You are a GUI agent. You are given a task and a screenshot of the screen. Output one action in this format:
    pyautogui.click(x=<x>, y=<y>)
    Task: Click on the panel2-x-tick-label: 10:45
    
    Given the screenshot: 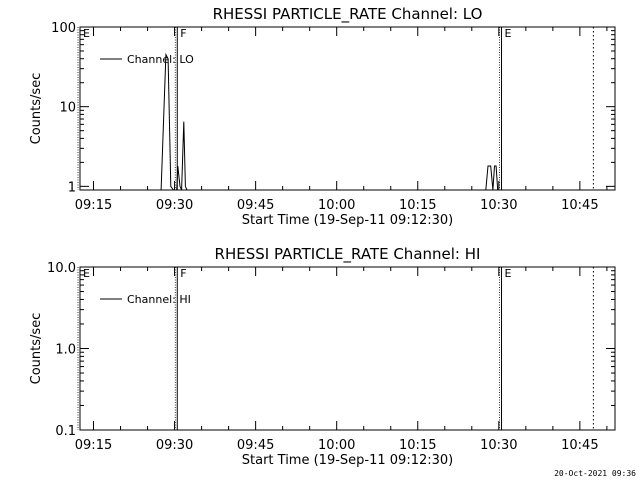 What is the action you would take?
    pyautogui.click(x=579, y=445)
    